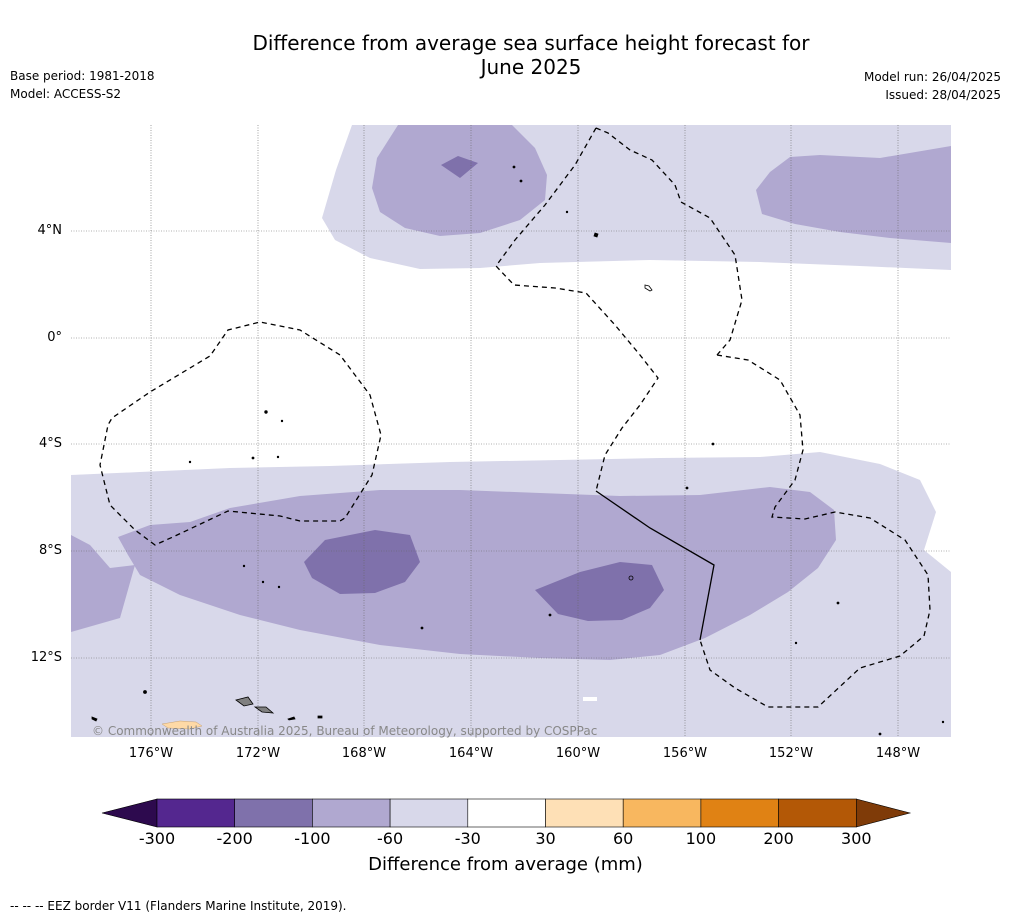 The width and height of the screenshot is (1011, 919). What do you see at coordinates (82, 76) in the screenshot?
I see `base-period-text: Base period: 1981-2018` at bounding box center [82, 76].